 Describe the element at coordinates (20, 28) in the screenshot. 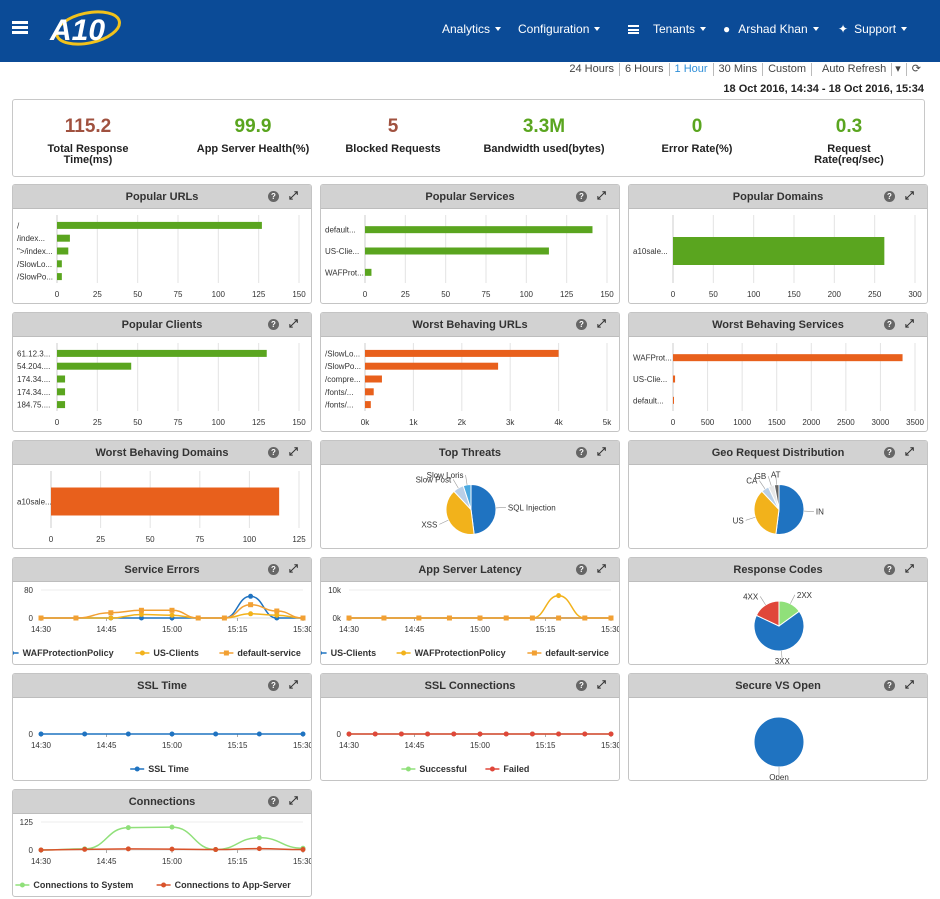

I see `menu-icon` at that location.